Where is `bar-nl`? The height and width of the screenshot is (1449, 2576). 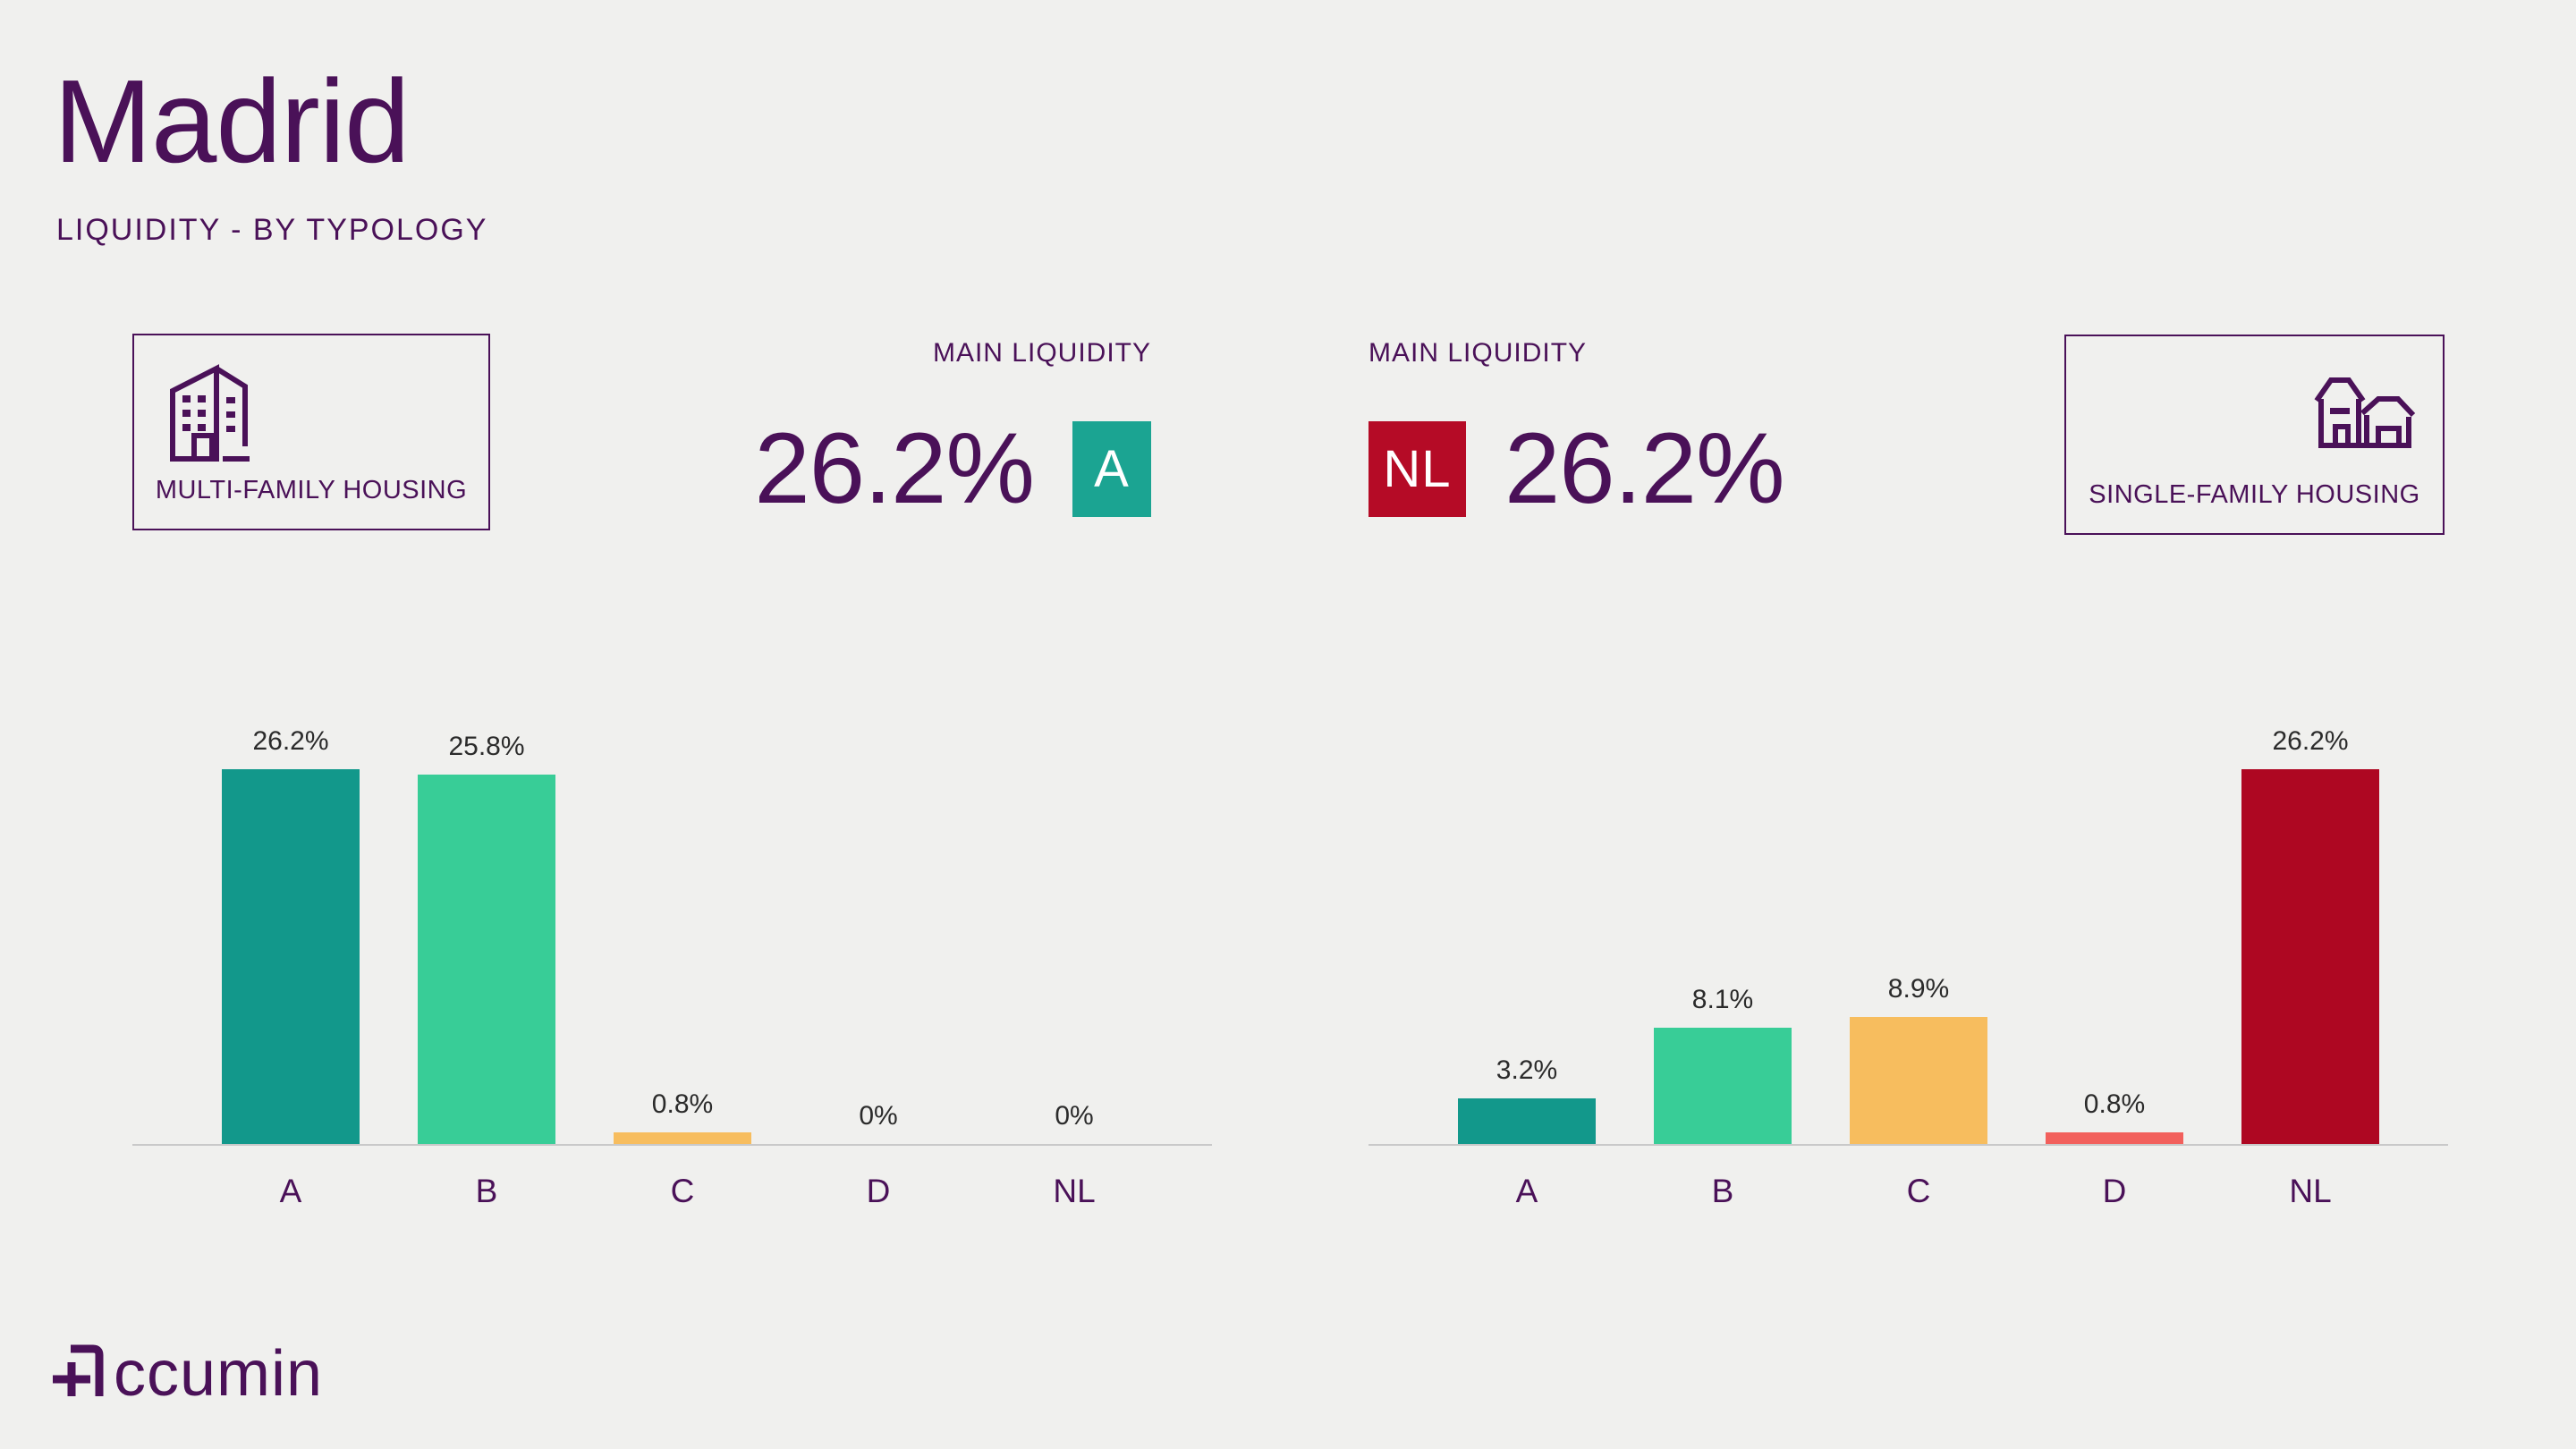 bar-nl is located at coordinates (2310, 956).